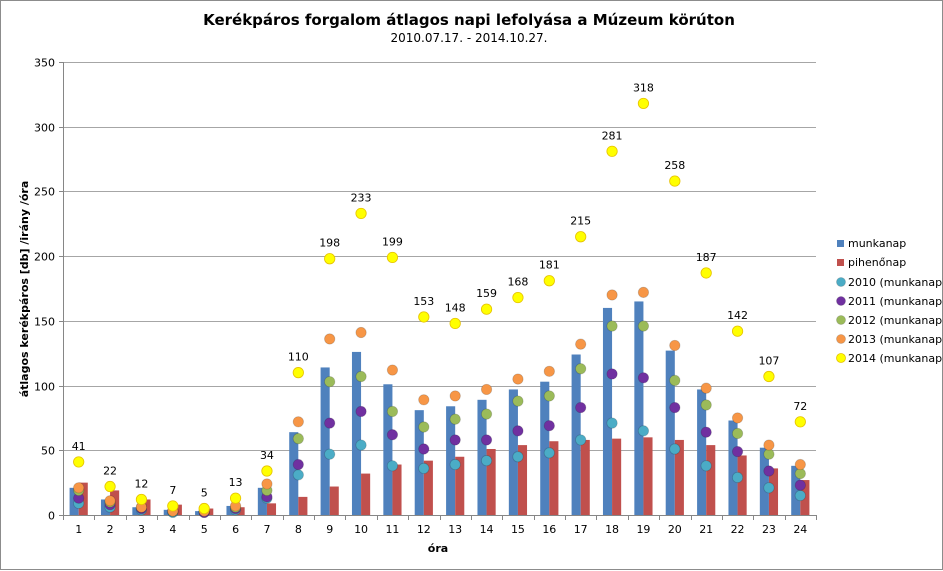  Describe the element at coordinates (455, 307) in the screenshot. I see `data-label: 148` at that location.